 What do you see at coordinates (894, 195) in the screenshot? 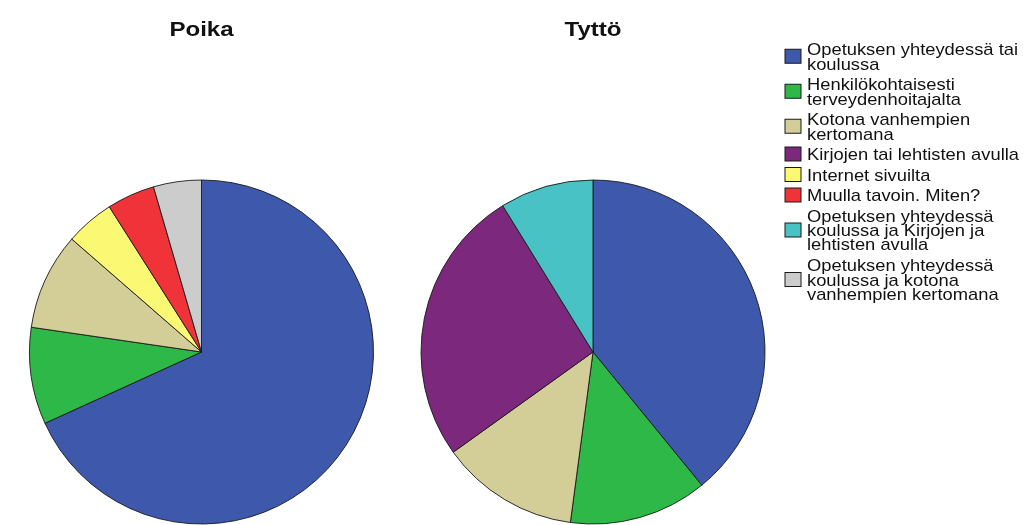
I see `legend-label: Muulla tavoin. Miten?` at bounding box center [894, 195].